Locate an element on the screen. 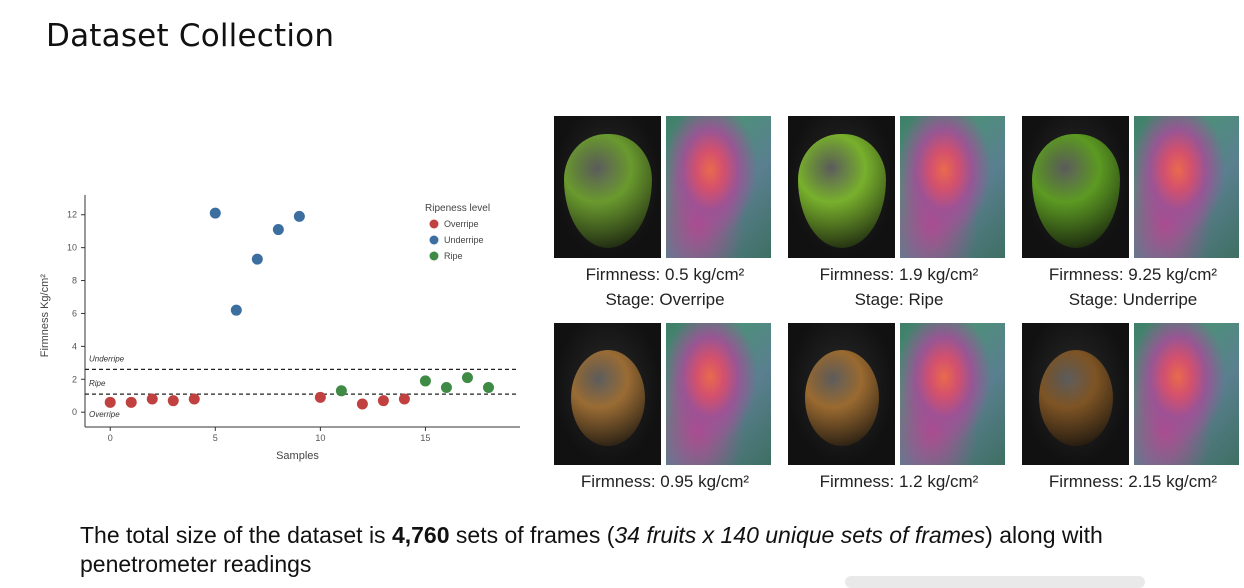  firmness-label: Firmness: 2.15 kg/cm² is located at coordinates (1133, 481).